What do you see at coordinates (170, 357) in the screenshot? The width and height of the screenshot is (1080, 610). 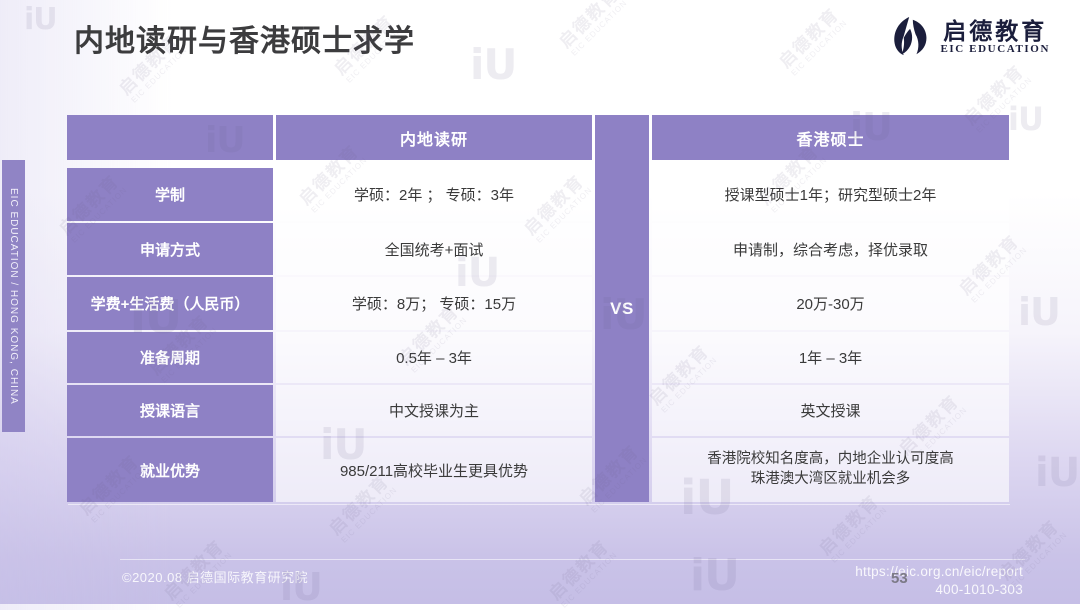 I see `row-label-preparation: 准备周期` at bounding box center [170, 357].